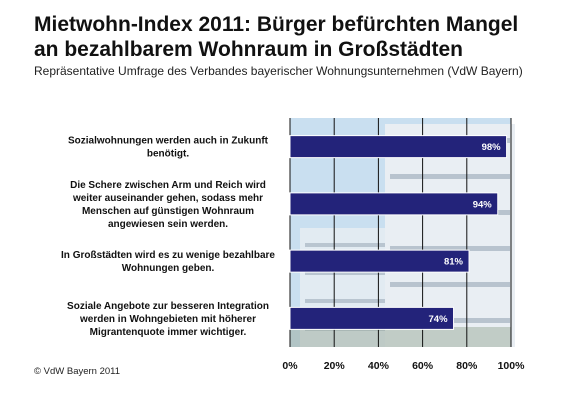 This screenshot has width=578, height=400. What do you see at coordinates (467, 366) in the screenshot?
I see `x-tick-label: 80%` at bounding box center [467, 366].